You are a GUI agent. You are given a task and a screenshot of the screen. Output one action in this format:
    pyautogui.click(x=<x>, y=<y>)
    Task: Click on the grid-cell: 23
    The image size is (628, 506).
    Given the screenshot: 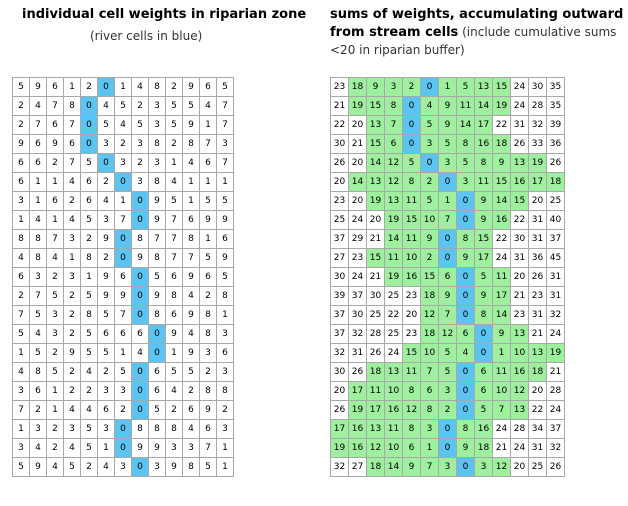 What is the action you would take?
    pyautogui.click(x=537, y=296)
    